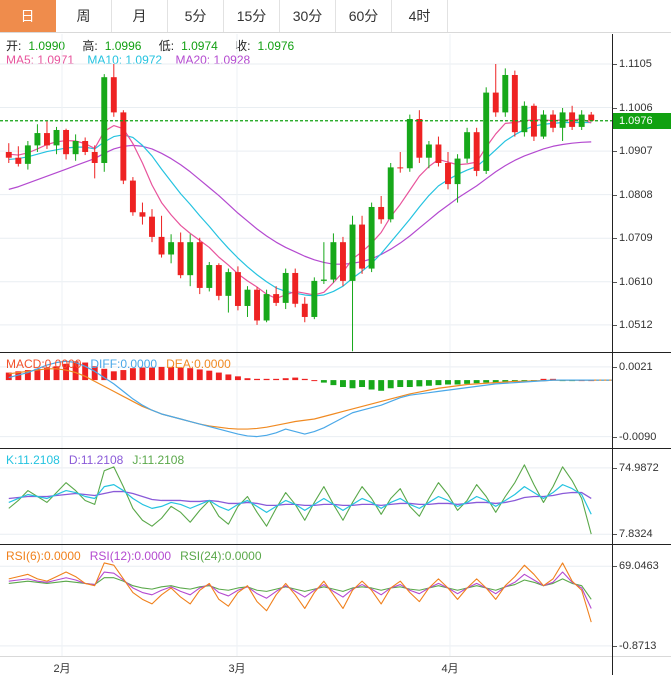 This screenshot has width=671, height=676. I want to click on tab-4: 15分, so click(252, 16).